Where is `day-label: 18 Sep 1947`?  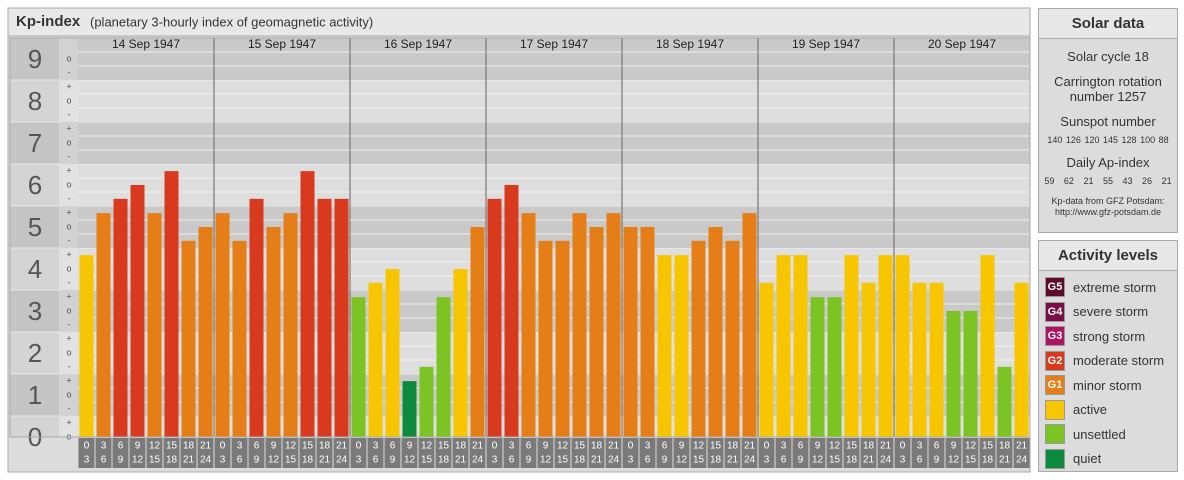 day-label: 18 Sep 1947 is located at coordinates (690, 44).